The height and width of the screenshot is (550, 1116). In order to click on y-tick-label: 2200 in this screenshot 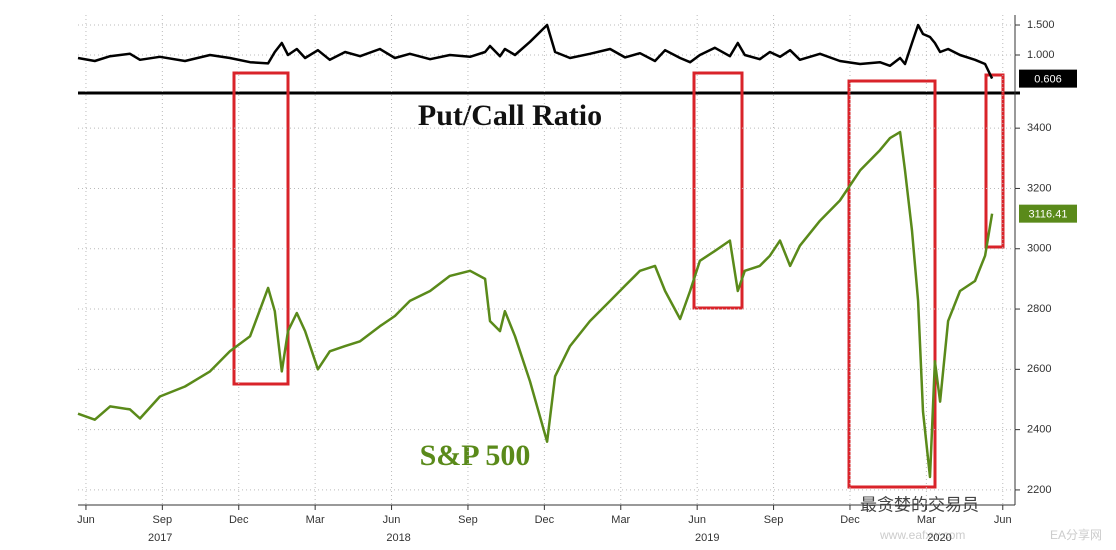, I will do `click(1039, 490)`.